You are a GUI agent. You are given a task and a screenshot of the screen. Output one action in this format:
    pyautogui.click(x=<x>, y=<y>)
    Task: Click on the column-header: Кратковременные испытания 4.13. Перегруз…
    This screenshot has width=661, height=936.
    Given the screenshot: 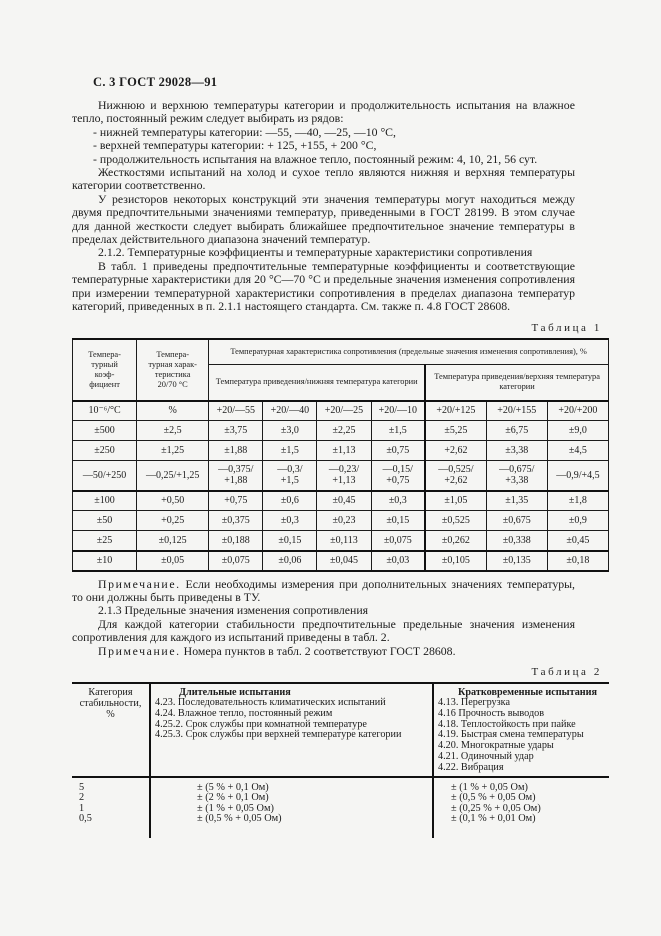 What is the action you would take?
    pyautogui.click(x=520, y=730)
    